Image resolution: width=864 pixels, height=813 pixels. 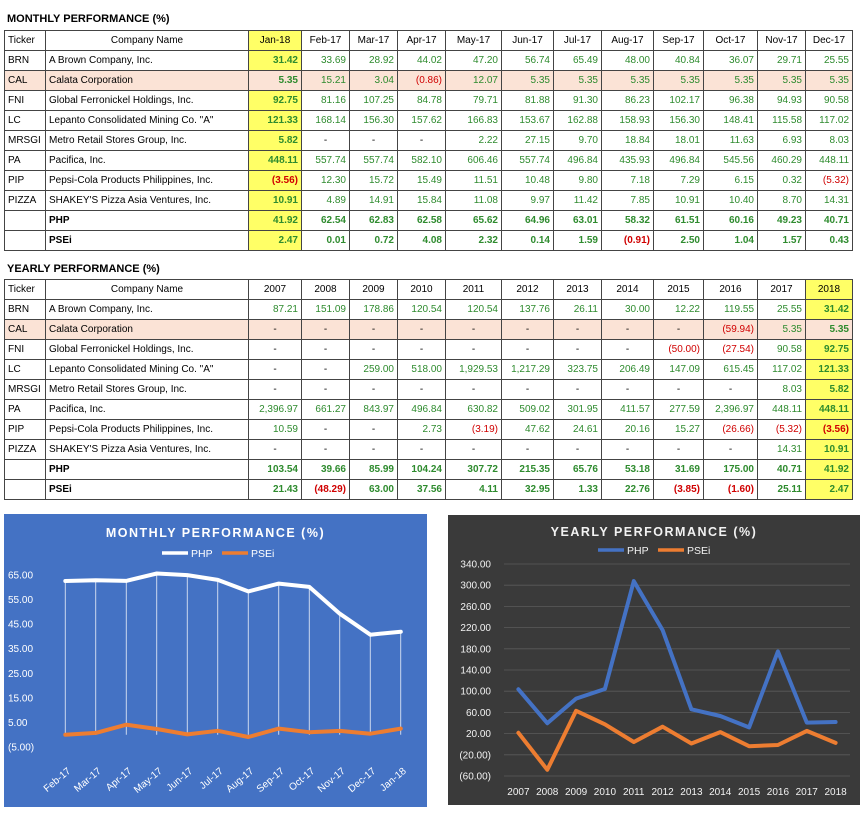 What do you see at coordinates (730, 329) in the screenshot?
I see `value-cell: (59.94)` at bounding box center [730, 329].